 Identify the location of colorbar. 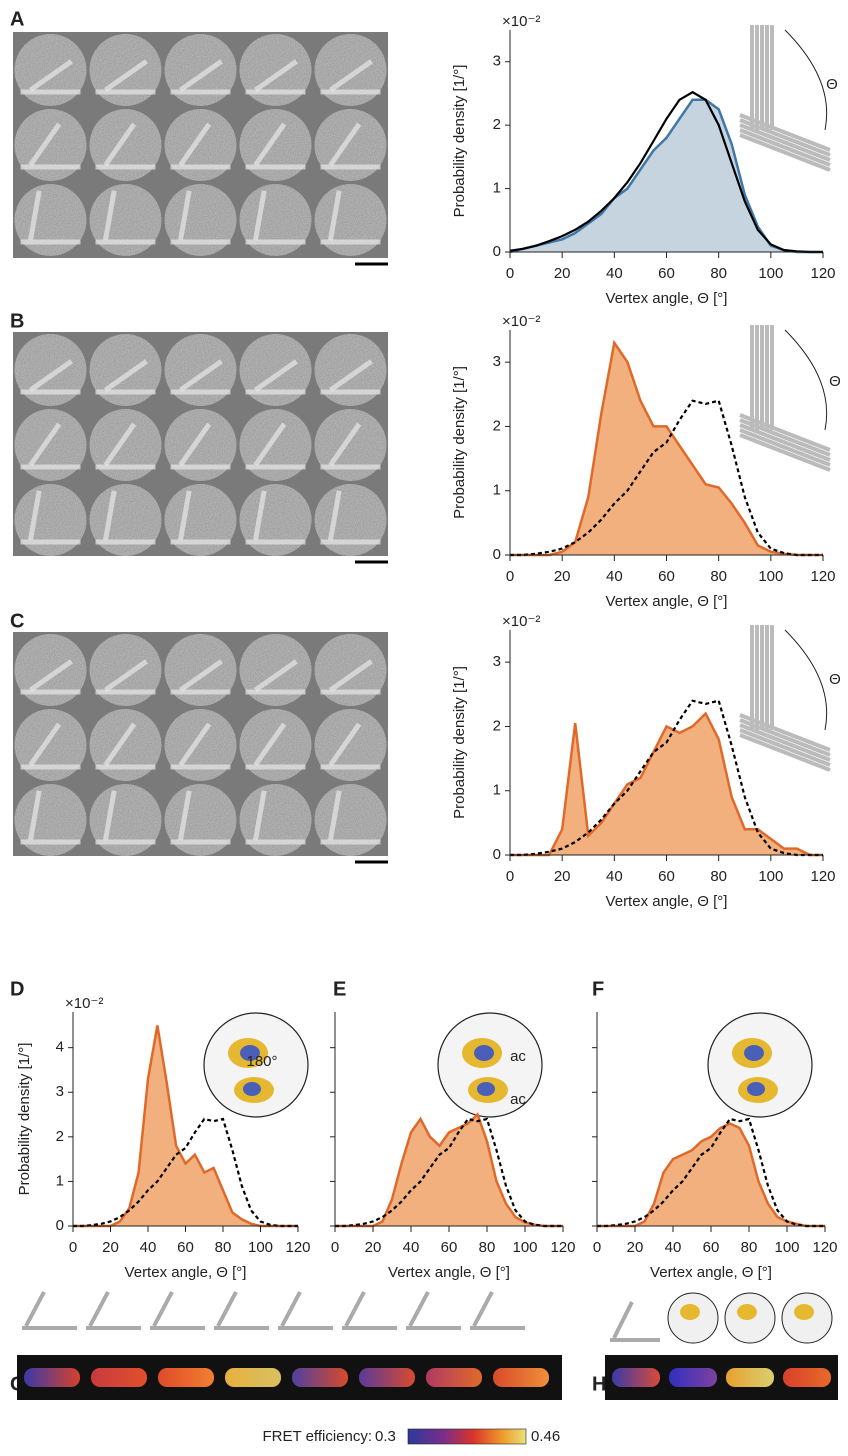
(467, 1436).